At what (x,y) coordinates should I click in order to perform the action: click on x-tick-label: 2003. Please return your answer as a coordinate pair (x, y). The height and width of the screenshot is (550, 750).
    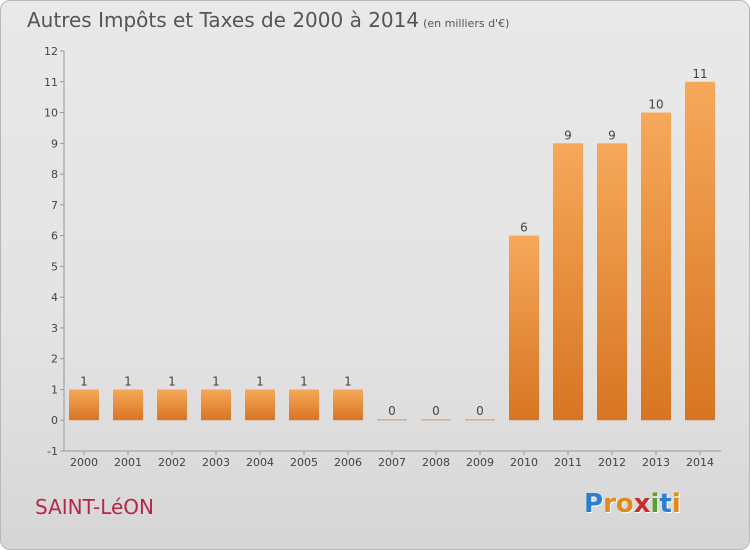
    Looking at the image, I should click on (216, 462).